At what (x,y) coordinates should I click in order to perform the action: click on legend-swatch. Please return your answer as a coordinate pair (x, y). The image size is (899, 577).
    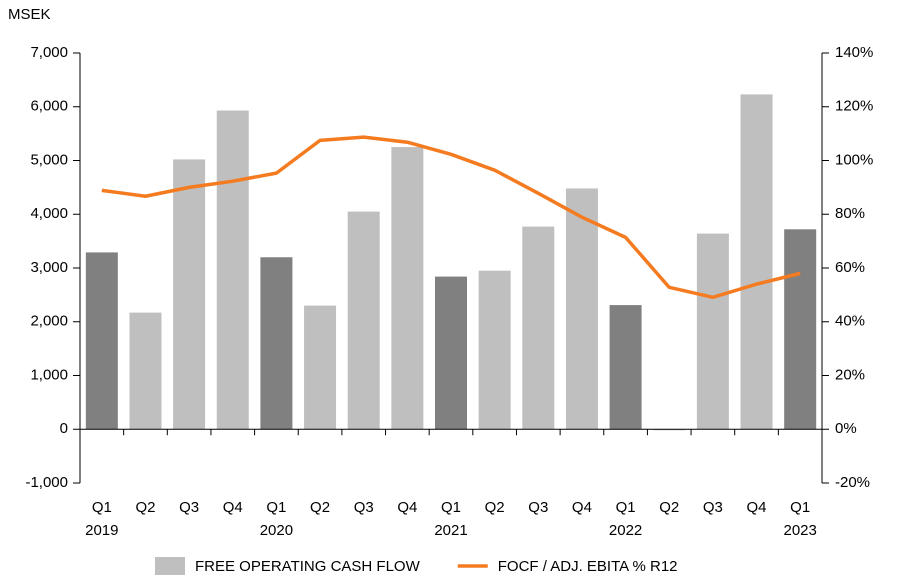
    Looking at the image, I should click on (170, 566).